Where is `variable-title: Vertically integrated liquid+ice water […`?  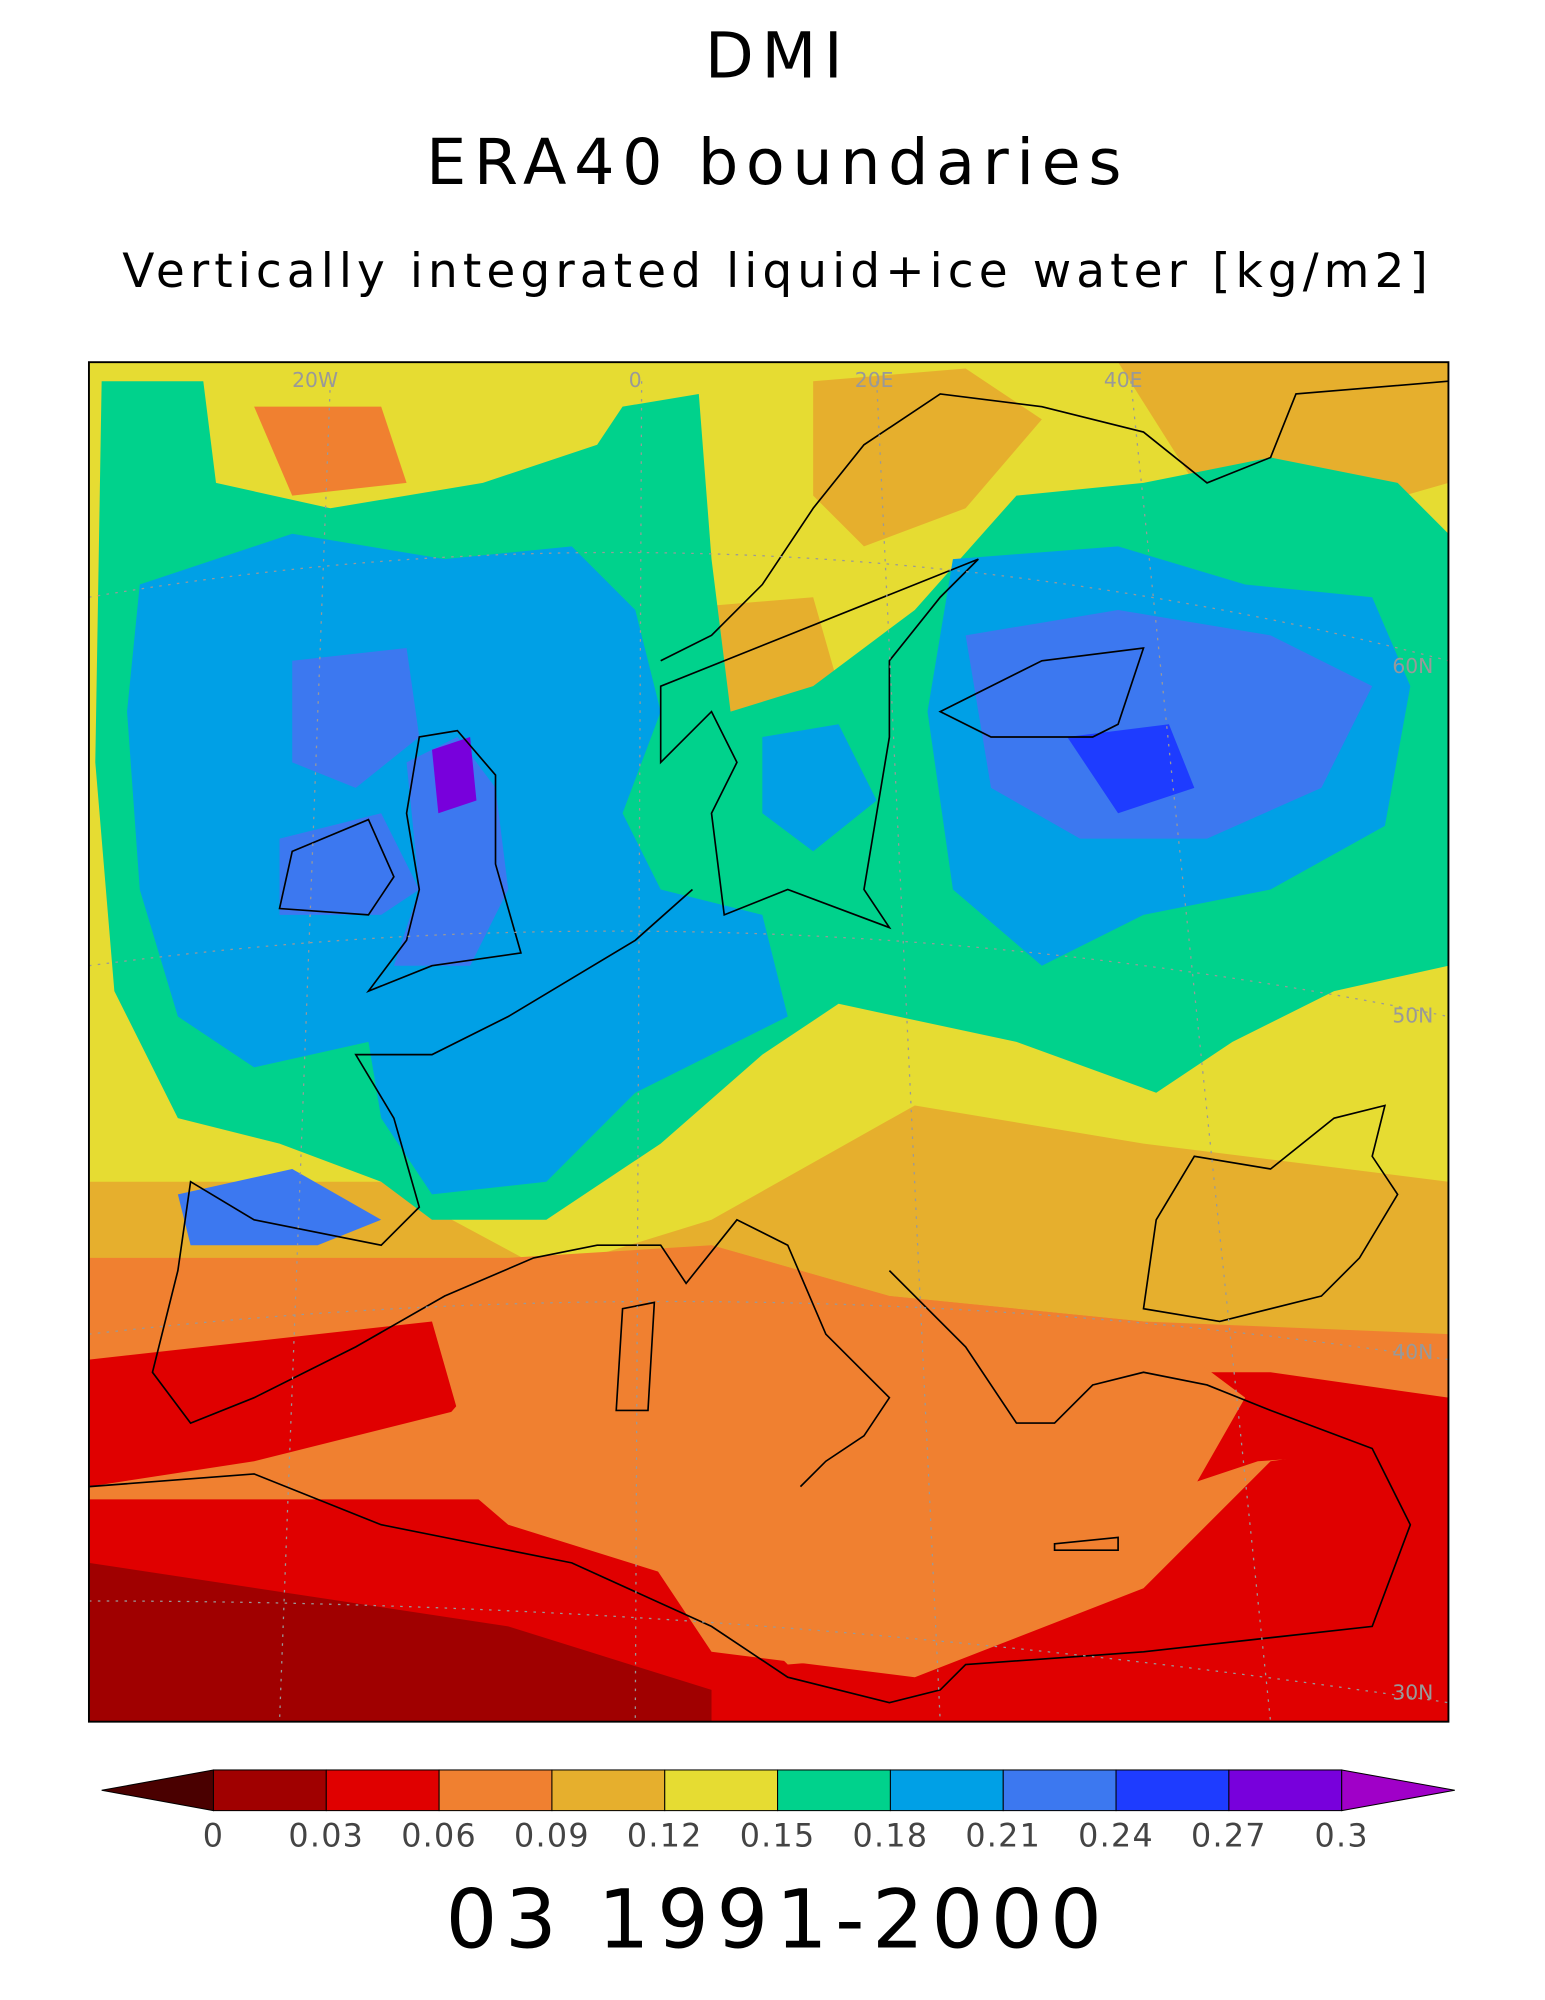 variable-title: Vertically integrated liquid+ice water [… is located at coordinates (777, 271).